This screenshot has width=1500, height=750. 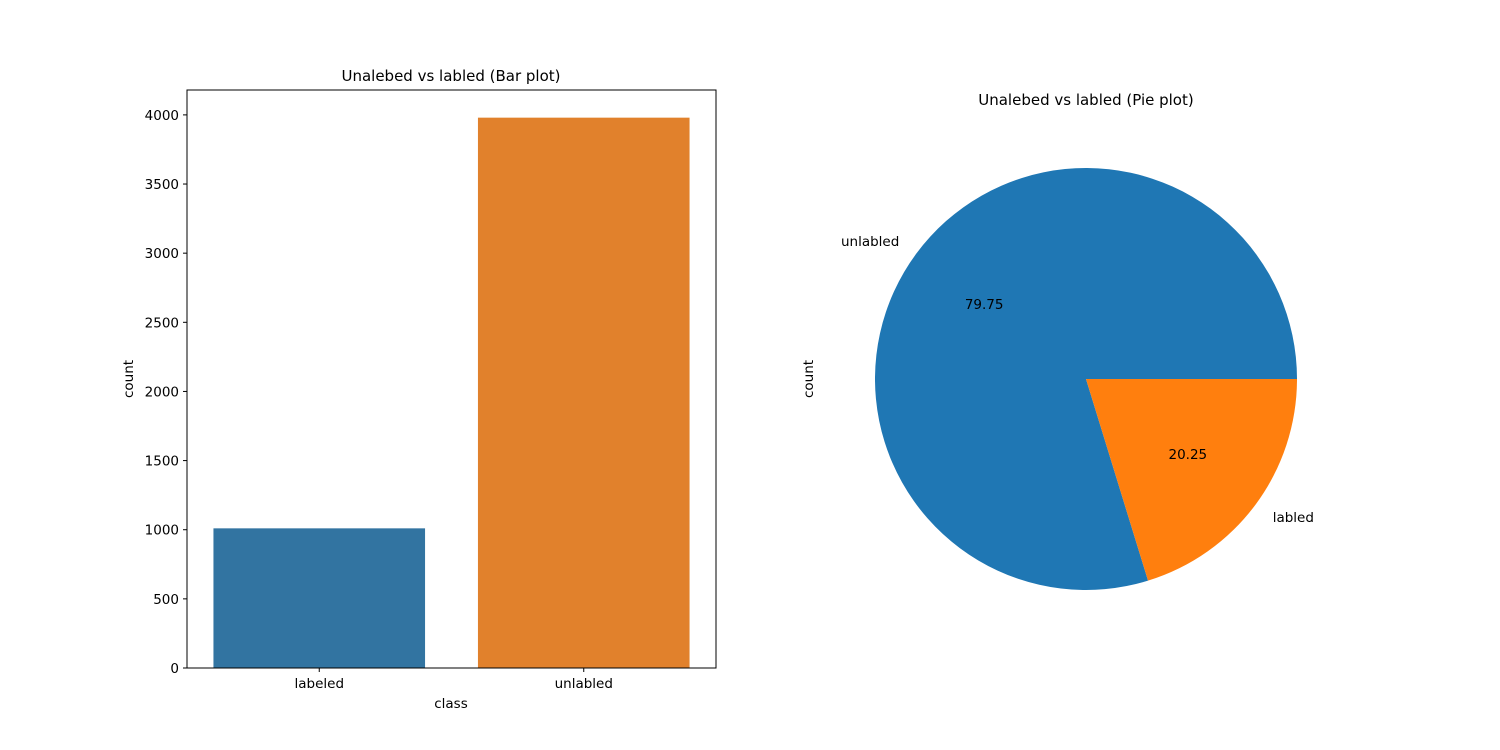 What do you see at coordinates (584, 684) in the screenshot?
I see `x-tick-label: unlabled` at bounding box center [584, 684].